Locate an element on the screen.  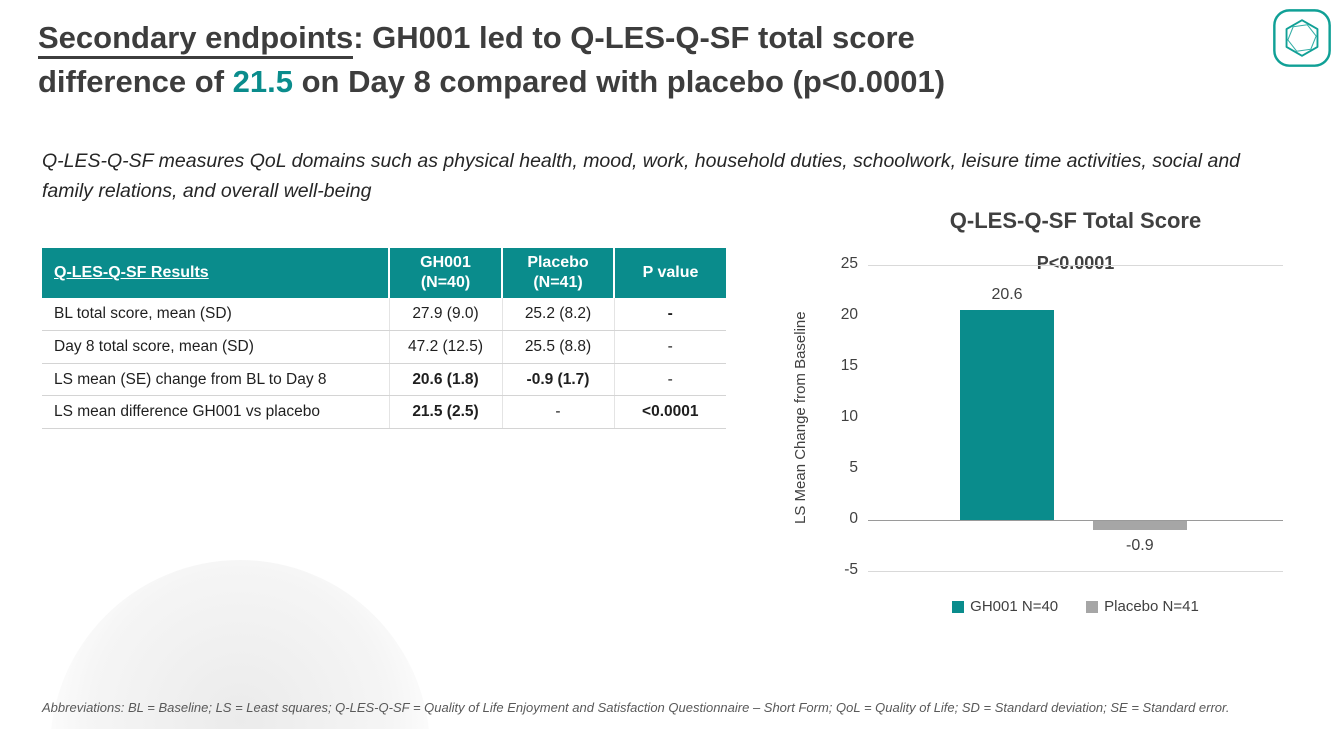
title-underlined-text: Secondary endpoints is located at coordinates (196, 39).